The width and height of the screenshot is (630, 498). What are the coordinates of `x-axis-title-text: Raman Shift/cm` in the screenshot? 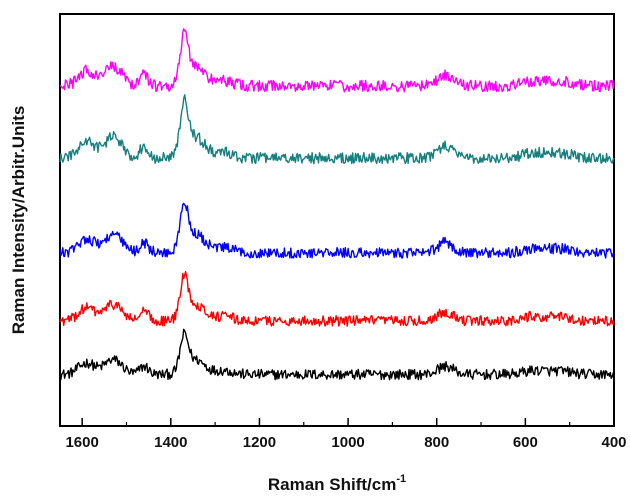 It's located at (332, 484).